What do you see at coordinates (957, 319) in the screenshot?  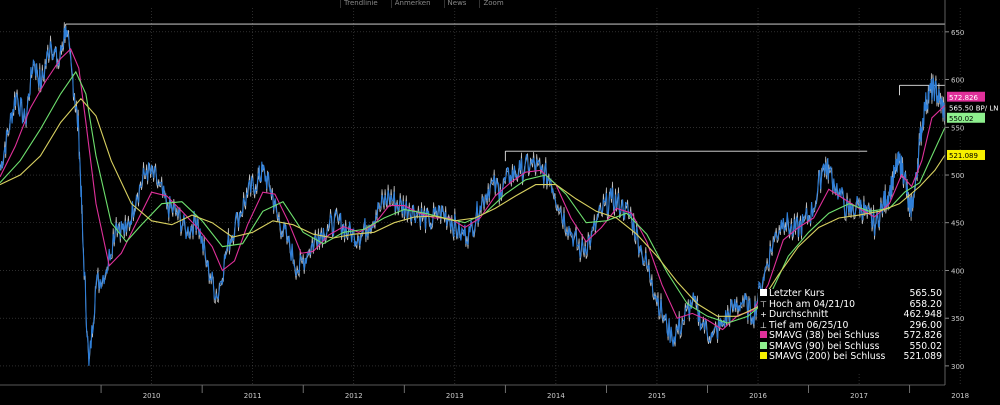 I see `y-tick-label: 350` at bounding box center [957, 319].